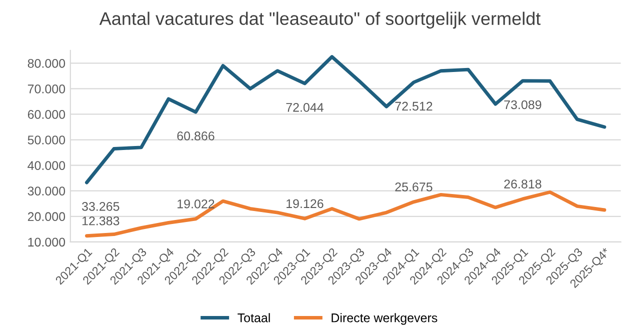 The height and width of the screenshot is (336, 640). I want to click on data-label: 25.675, so click(413, 187).